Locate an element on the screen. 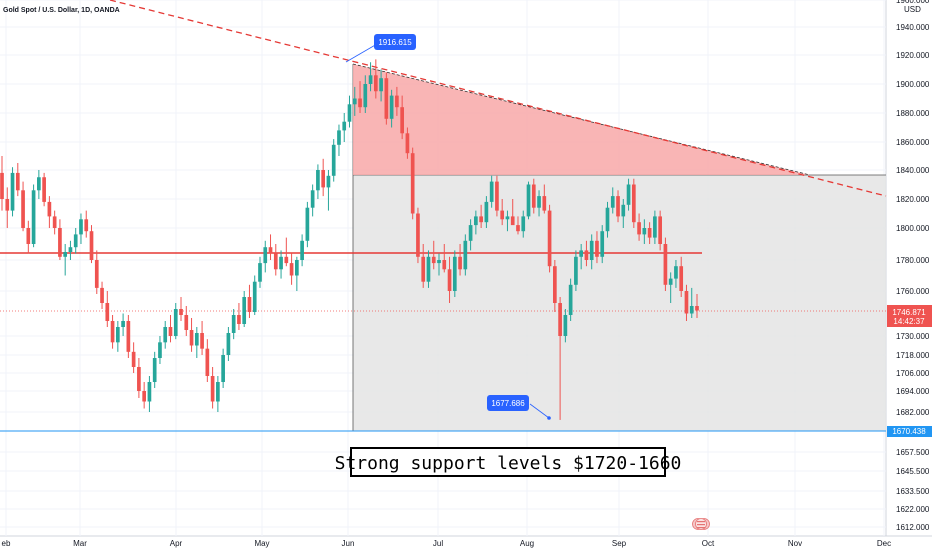  low-callout is located at coordinates (508, 403).